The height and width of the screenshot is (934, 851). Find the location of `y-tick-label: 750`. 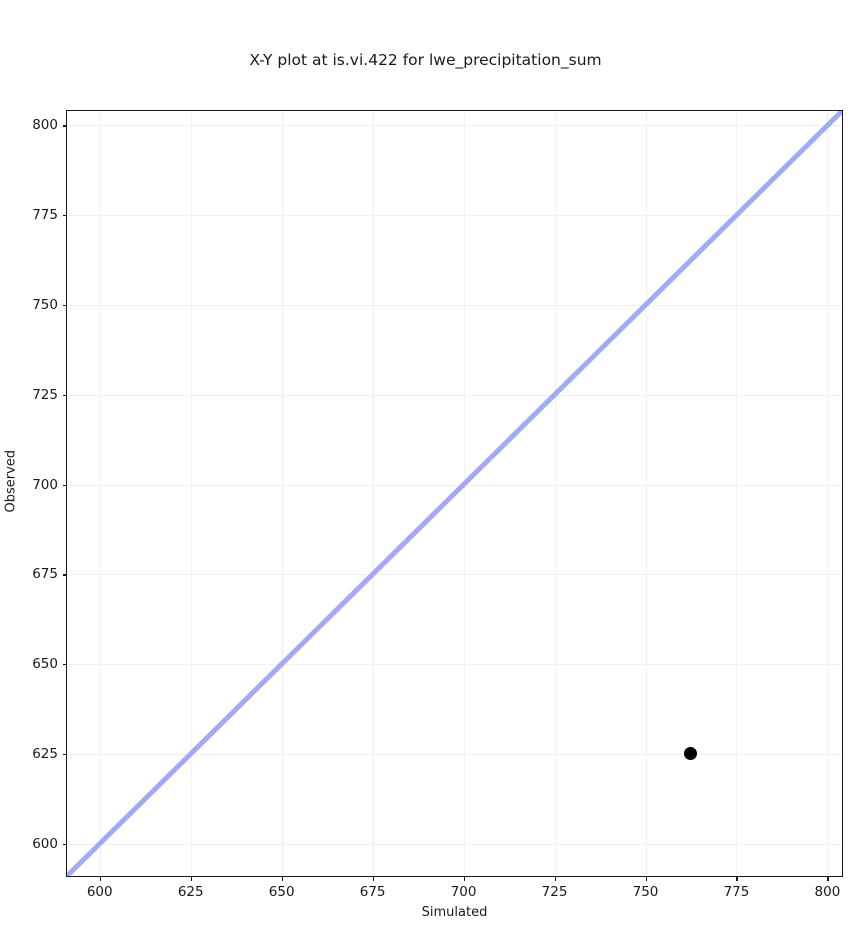

y-tick-label: 750 is located at coordinates (45, 304).